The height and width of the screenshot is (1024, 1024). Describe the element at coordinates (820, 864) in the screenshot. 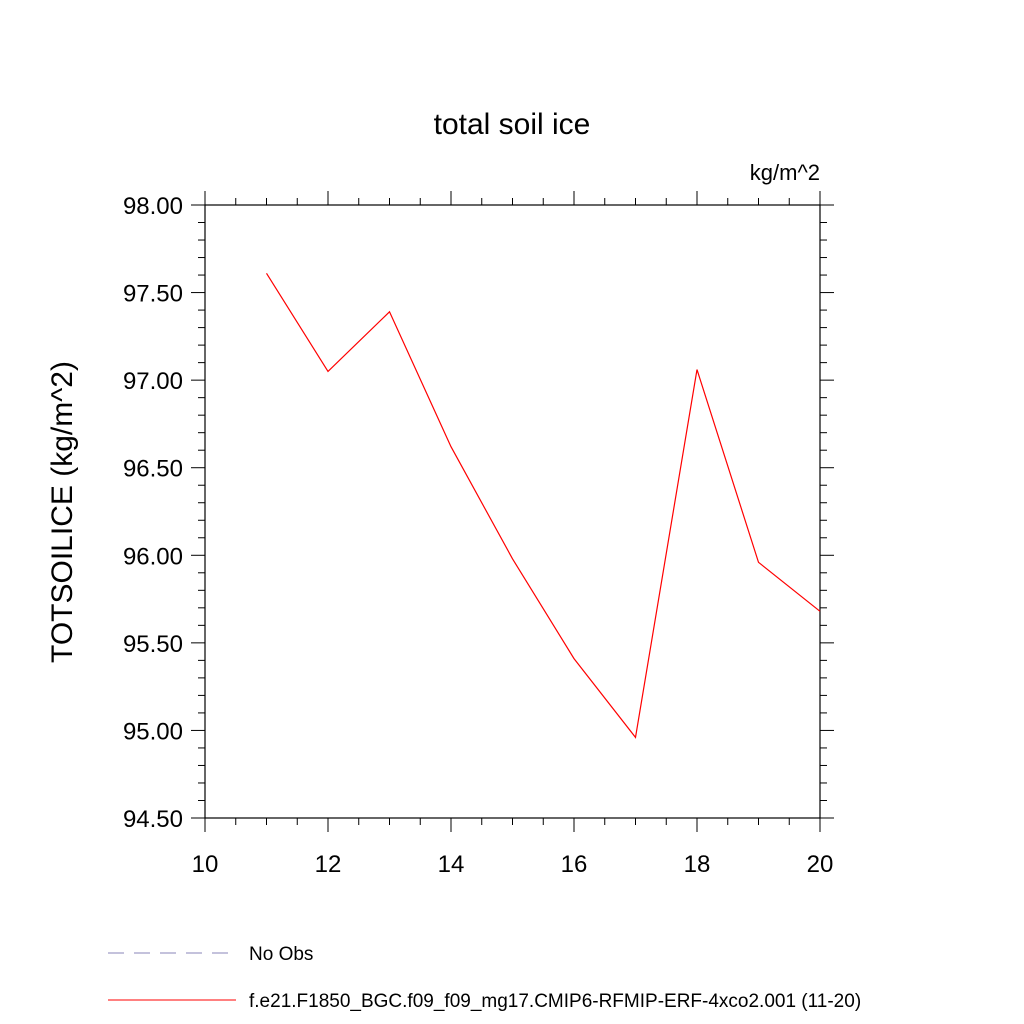

I see `x-tick-label: 20` at that location.